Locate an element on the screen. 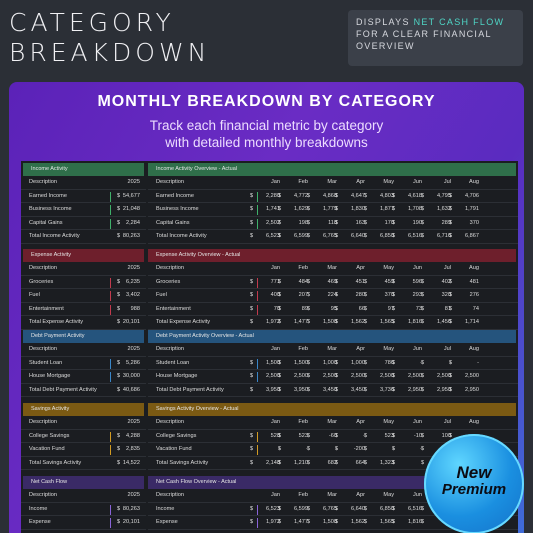  row-description: College Savings is located at coordinates (49, 435).